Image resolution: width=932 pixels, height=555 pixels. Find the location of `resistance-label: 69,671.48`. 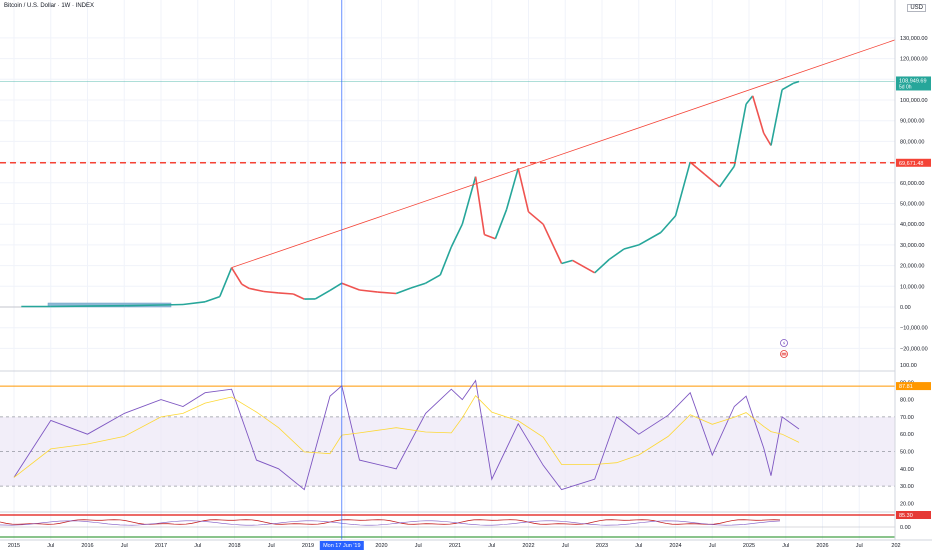

resistance-label: 69,671.48 is located at coordinates (911, 164).